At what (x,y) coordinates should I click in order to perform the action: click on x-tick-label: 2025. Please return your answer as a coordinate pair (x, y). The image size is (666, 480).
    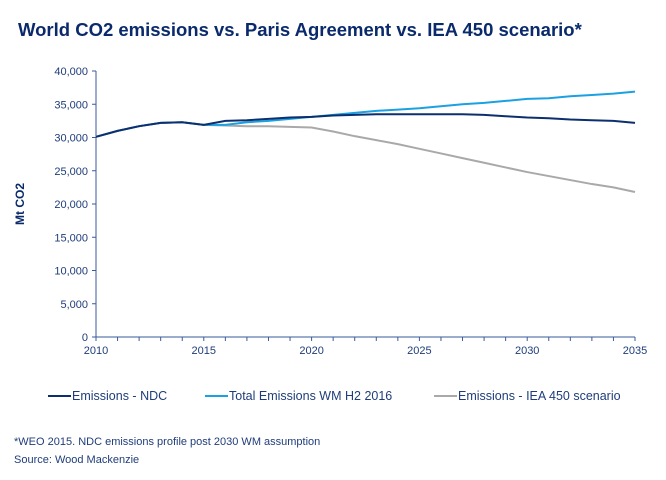
    Looking at the image, I should click on (419, 351).